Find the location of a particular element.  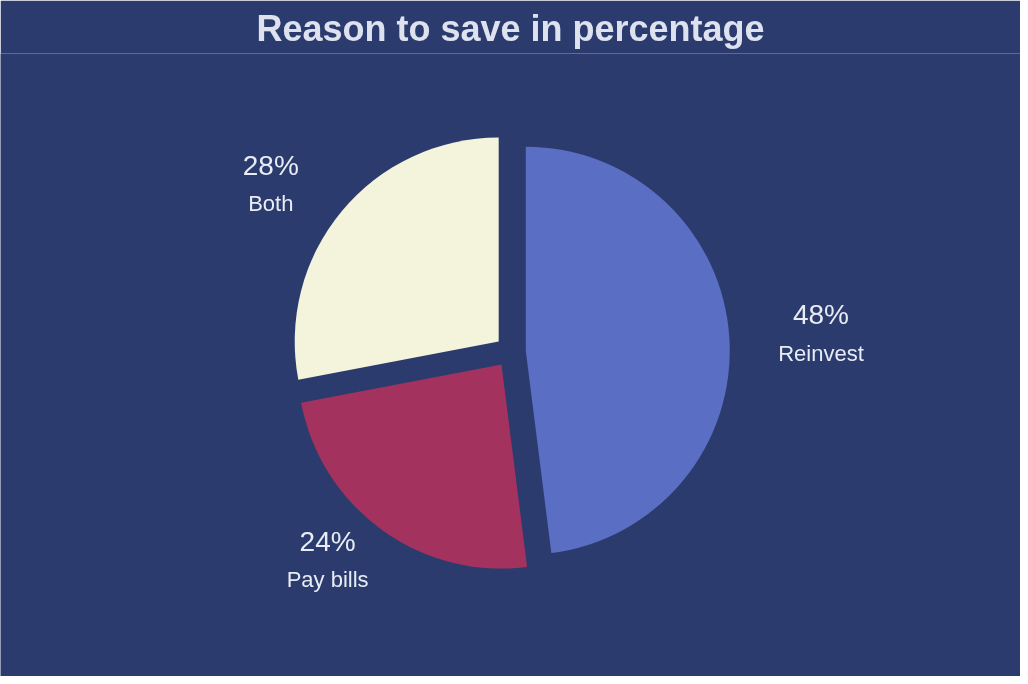

data-label: 28% is located at coordinates (270, 165).